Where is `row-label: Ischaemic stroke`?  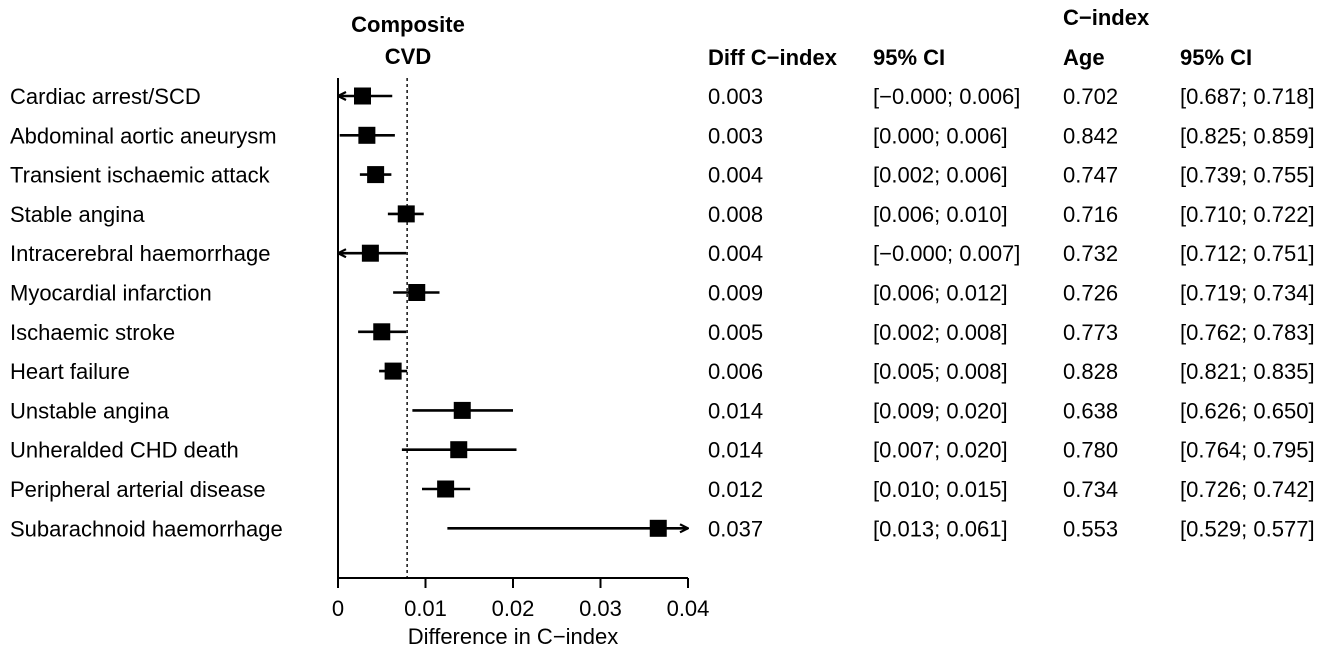
row-label: Ischaemic stroke is located at coordinates (92, 332).